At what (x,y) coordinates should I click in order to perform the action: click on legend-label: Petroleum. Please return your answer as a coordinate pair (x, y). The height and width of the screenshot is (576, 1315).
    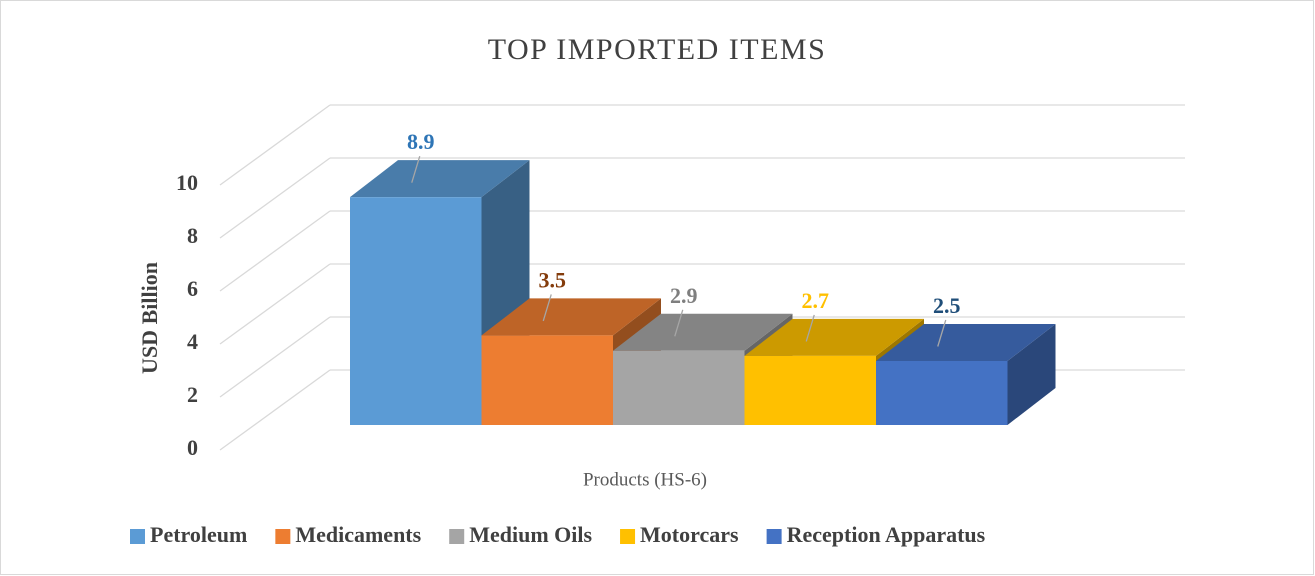
    Looking at the image, I should click on (198, 534).